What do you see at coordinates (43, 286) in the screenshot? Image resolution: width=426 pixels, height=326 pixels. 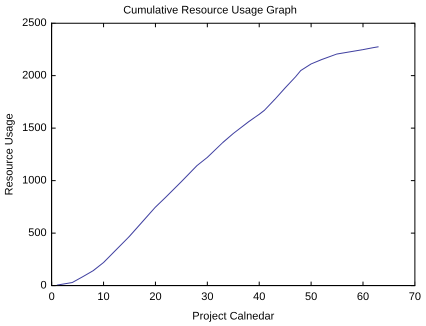 I see `y-tick-label: 0` at bounding box center [43, 286].